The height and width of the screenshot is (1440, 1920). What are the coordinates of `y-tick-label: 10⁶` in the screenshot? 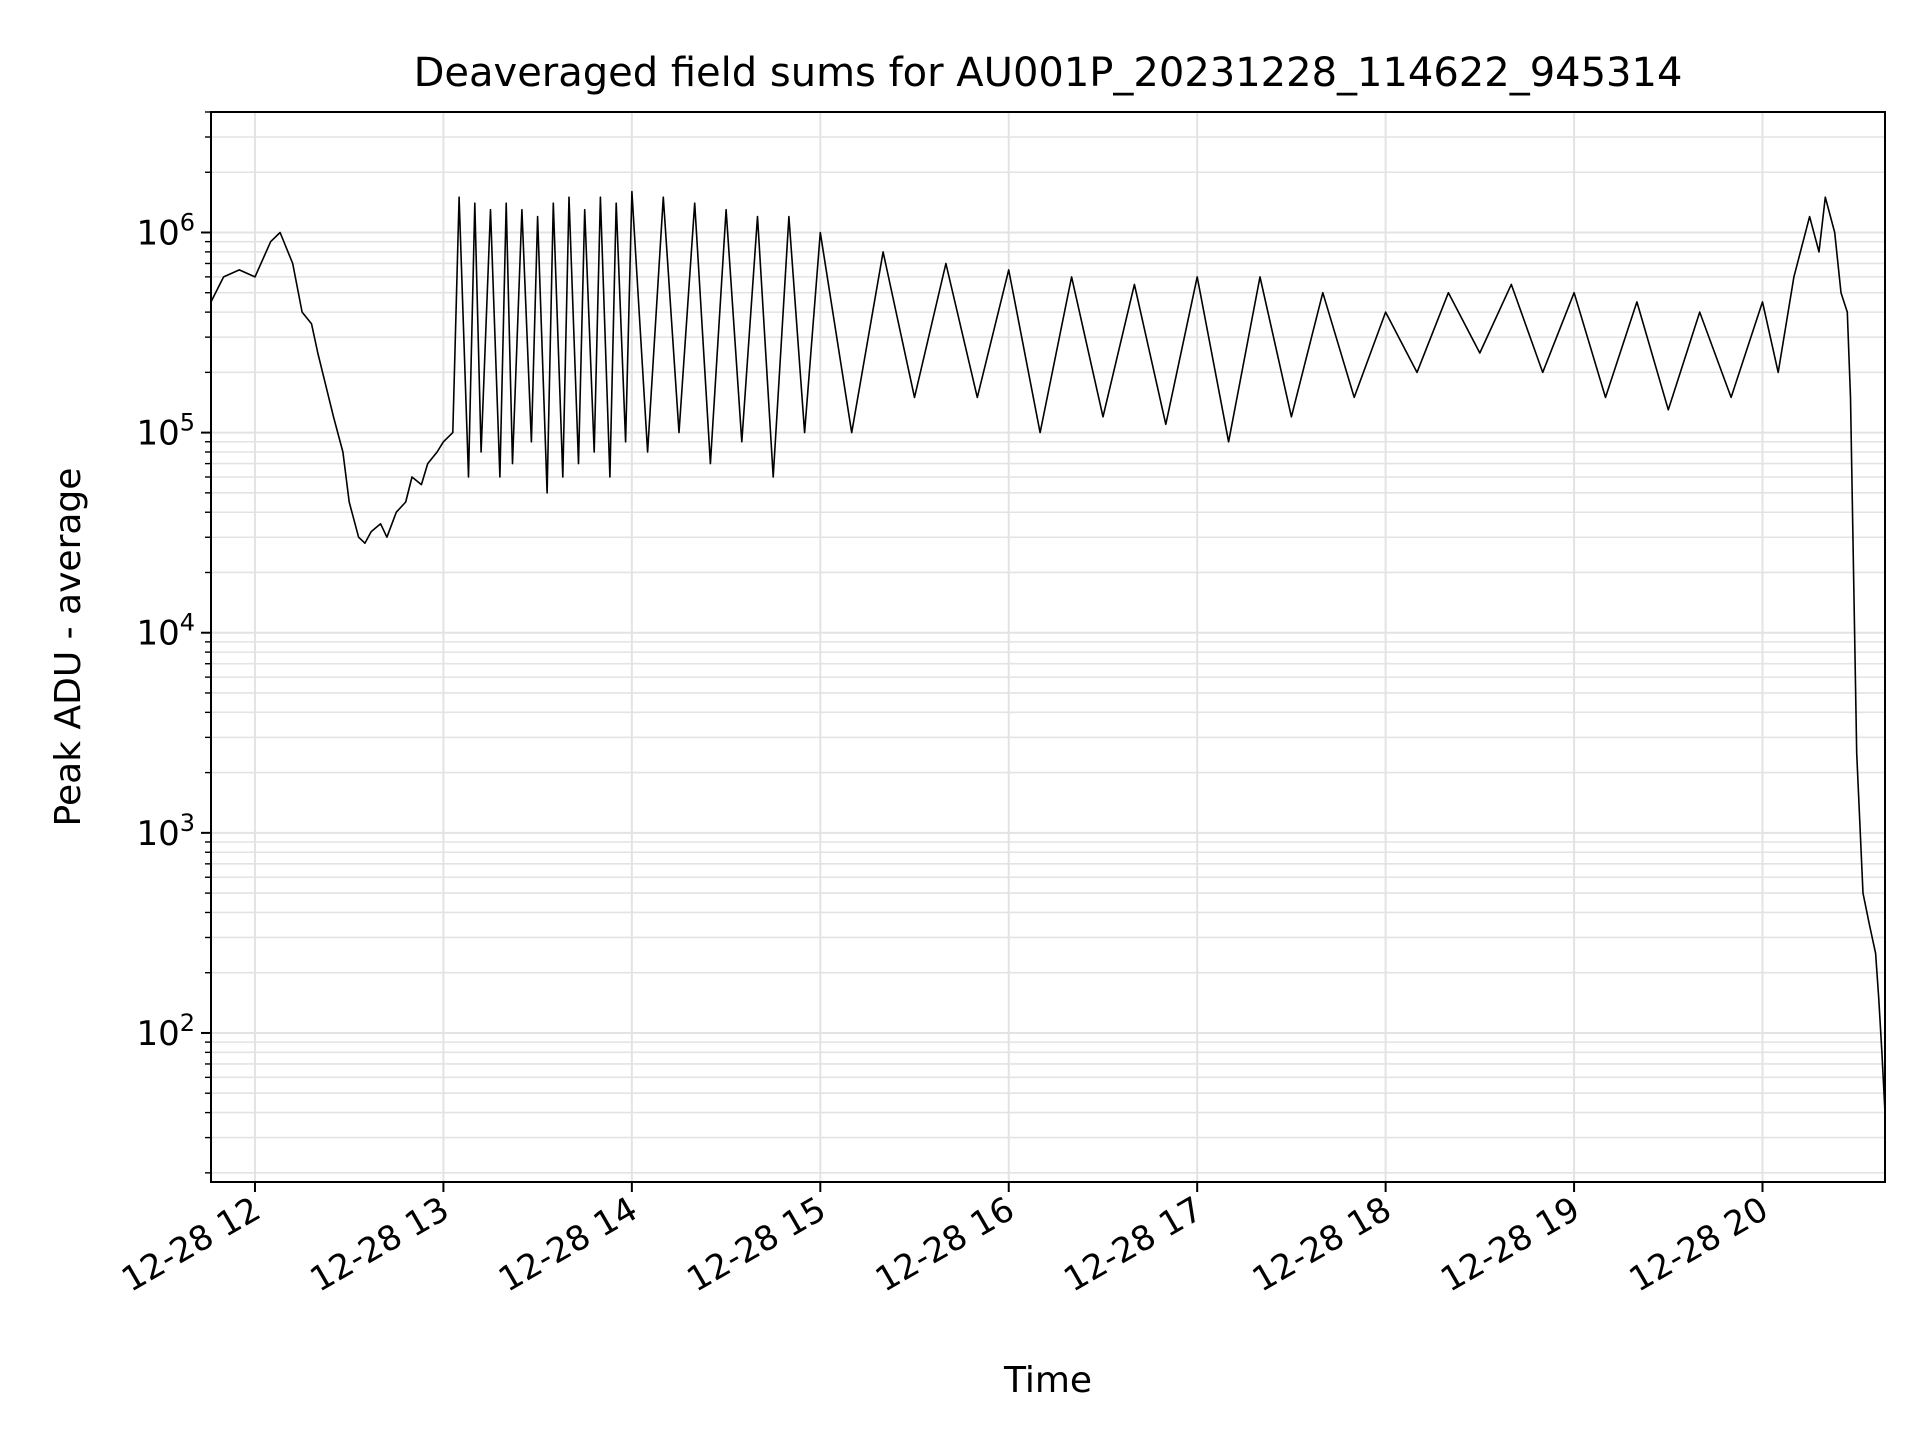 It's located at (165, 230).